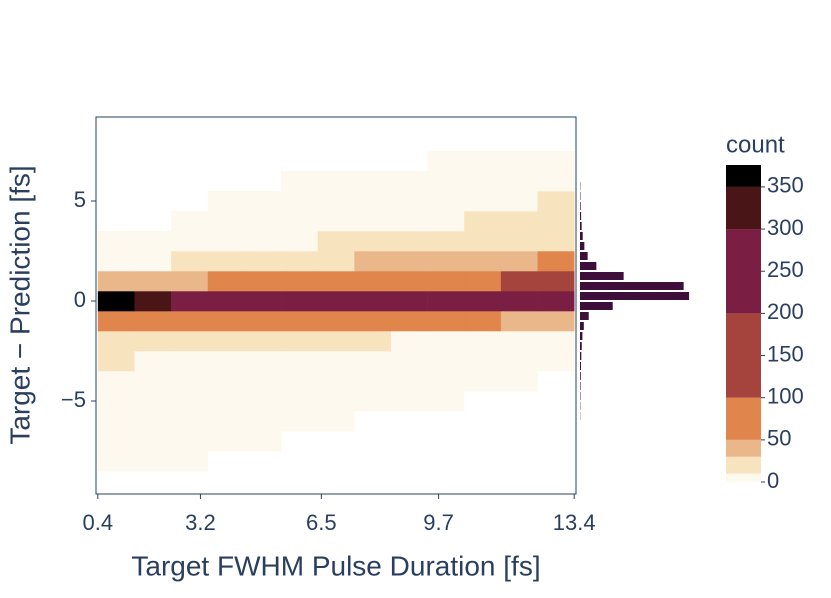  Describe the element at coordinates (98, 522) in the screenshot. I see `x-tick-label: 0.4` at that location.